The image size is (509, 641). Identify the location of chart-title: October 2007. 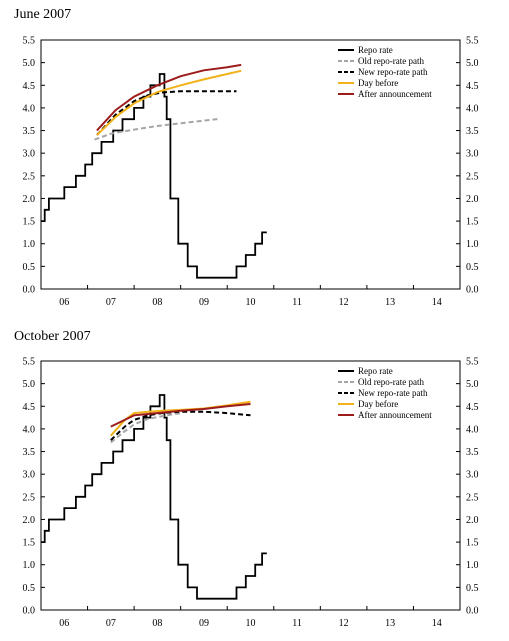
(52, 336).